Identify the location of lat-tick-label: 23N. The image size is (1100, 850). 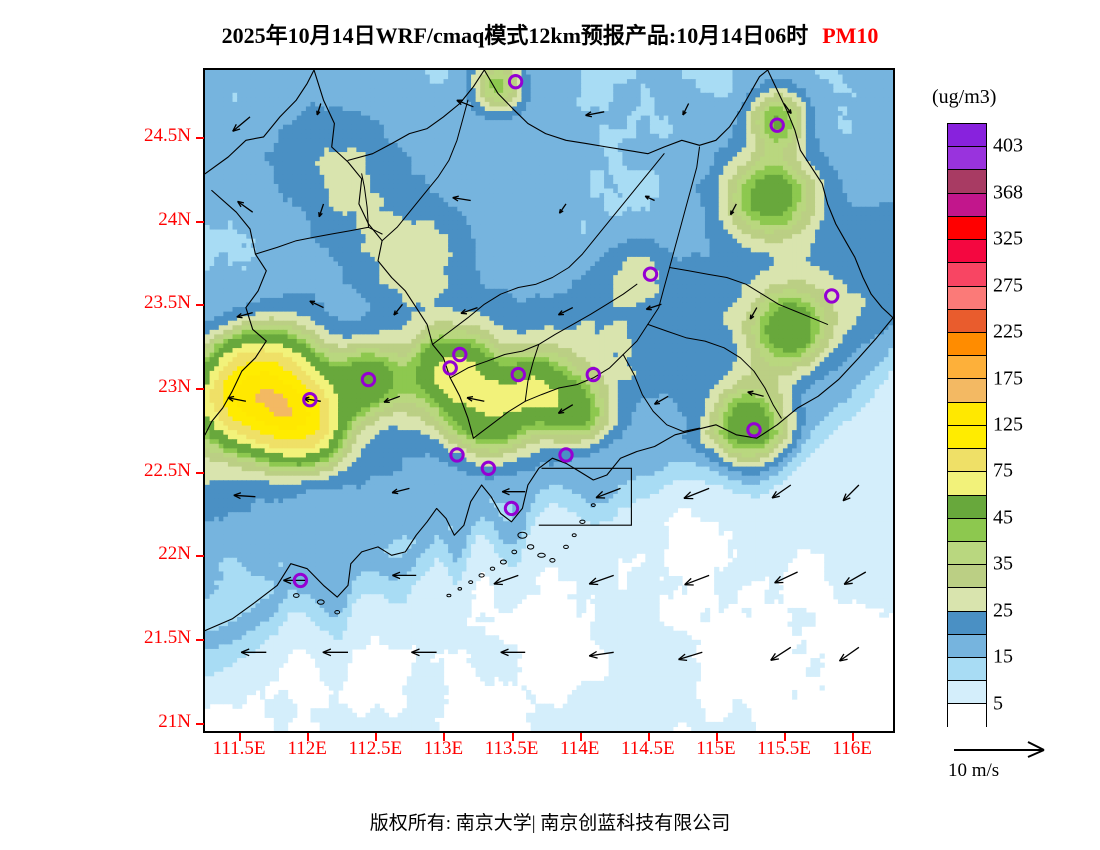
(174, 386).